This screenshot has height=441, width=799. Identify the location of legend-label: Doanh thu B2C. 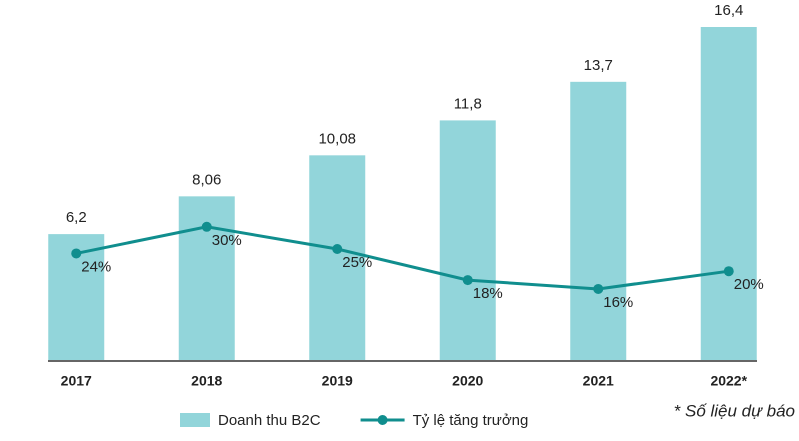
(269, 420).